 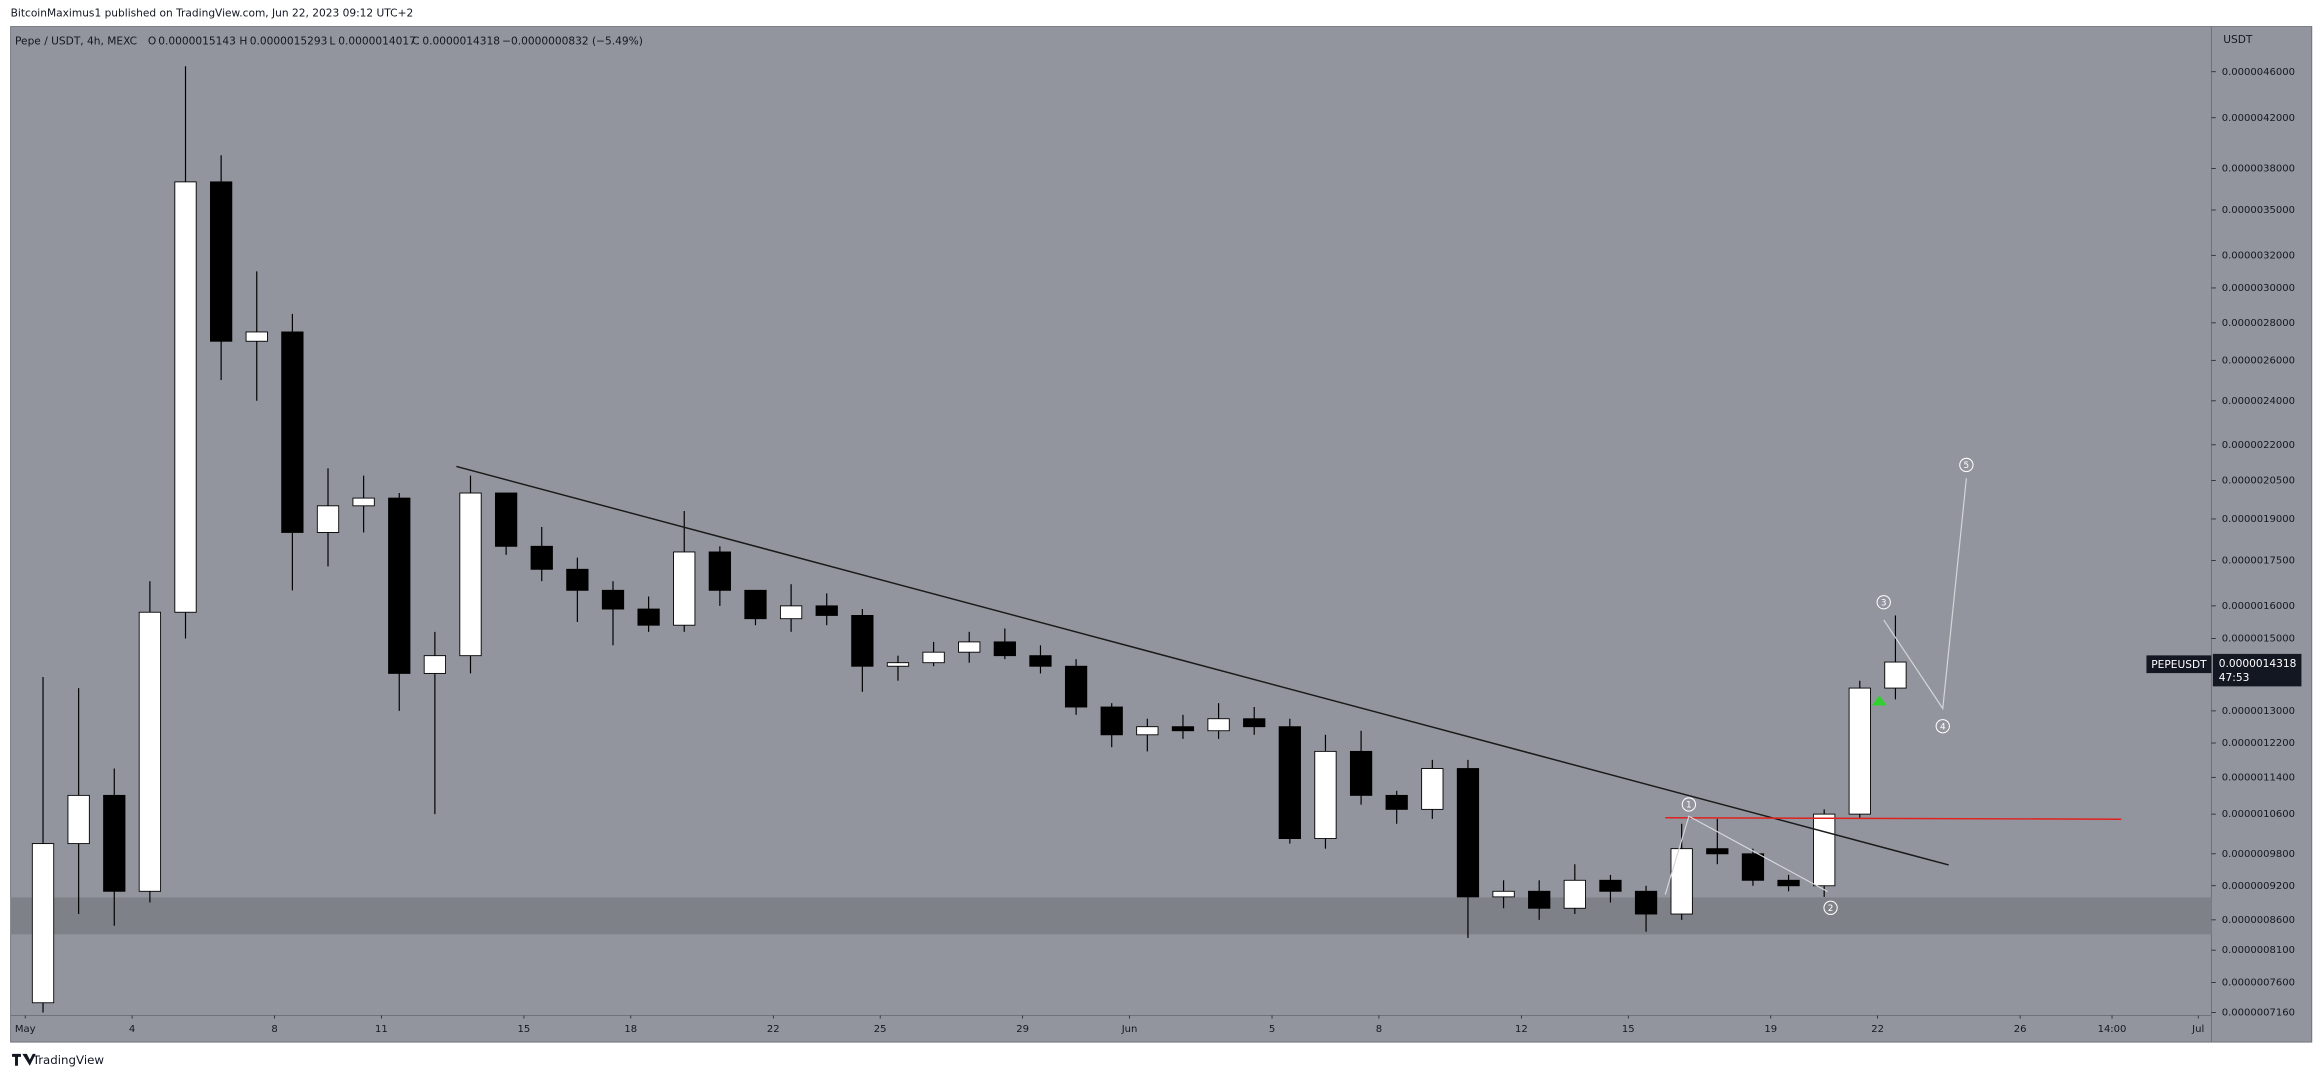 I want to click on y-tick-label: 0.0000019000, so click(x=2258, y=519).